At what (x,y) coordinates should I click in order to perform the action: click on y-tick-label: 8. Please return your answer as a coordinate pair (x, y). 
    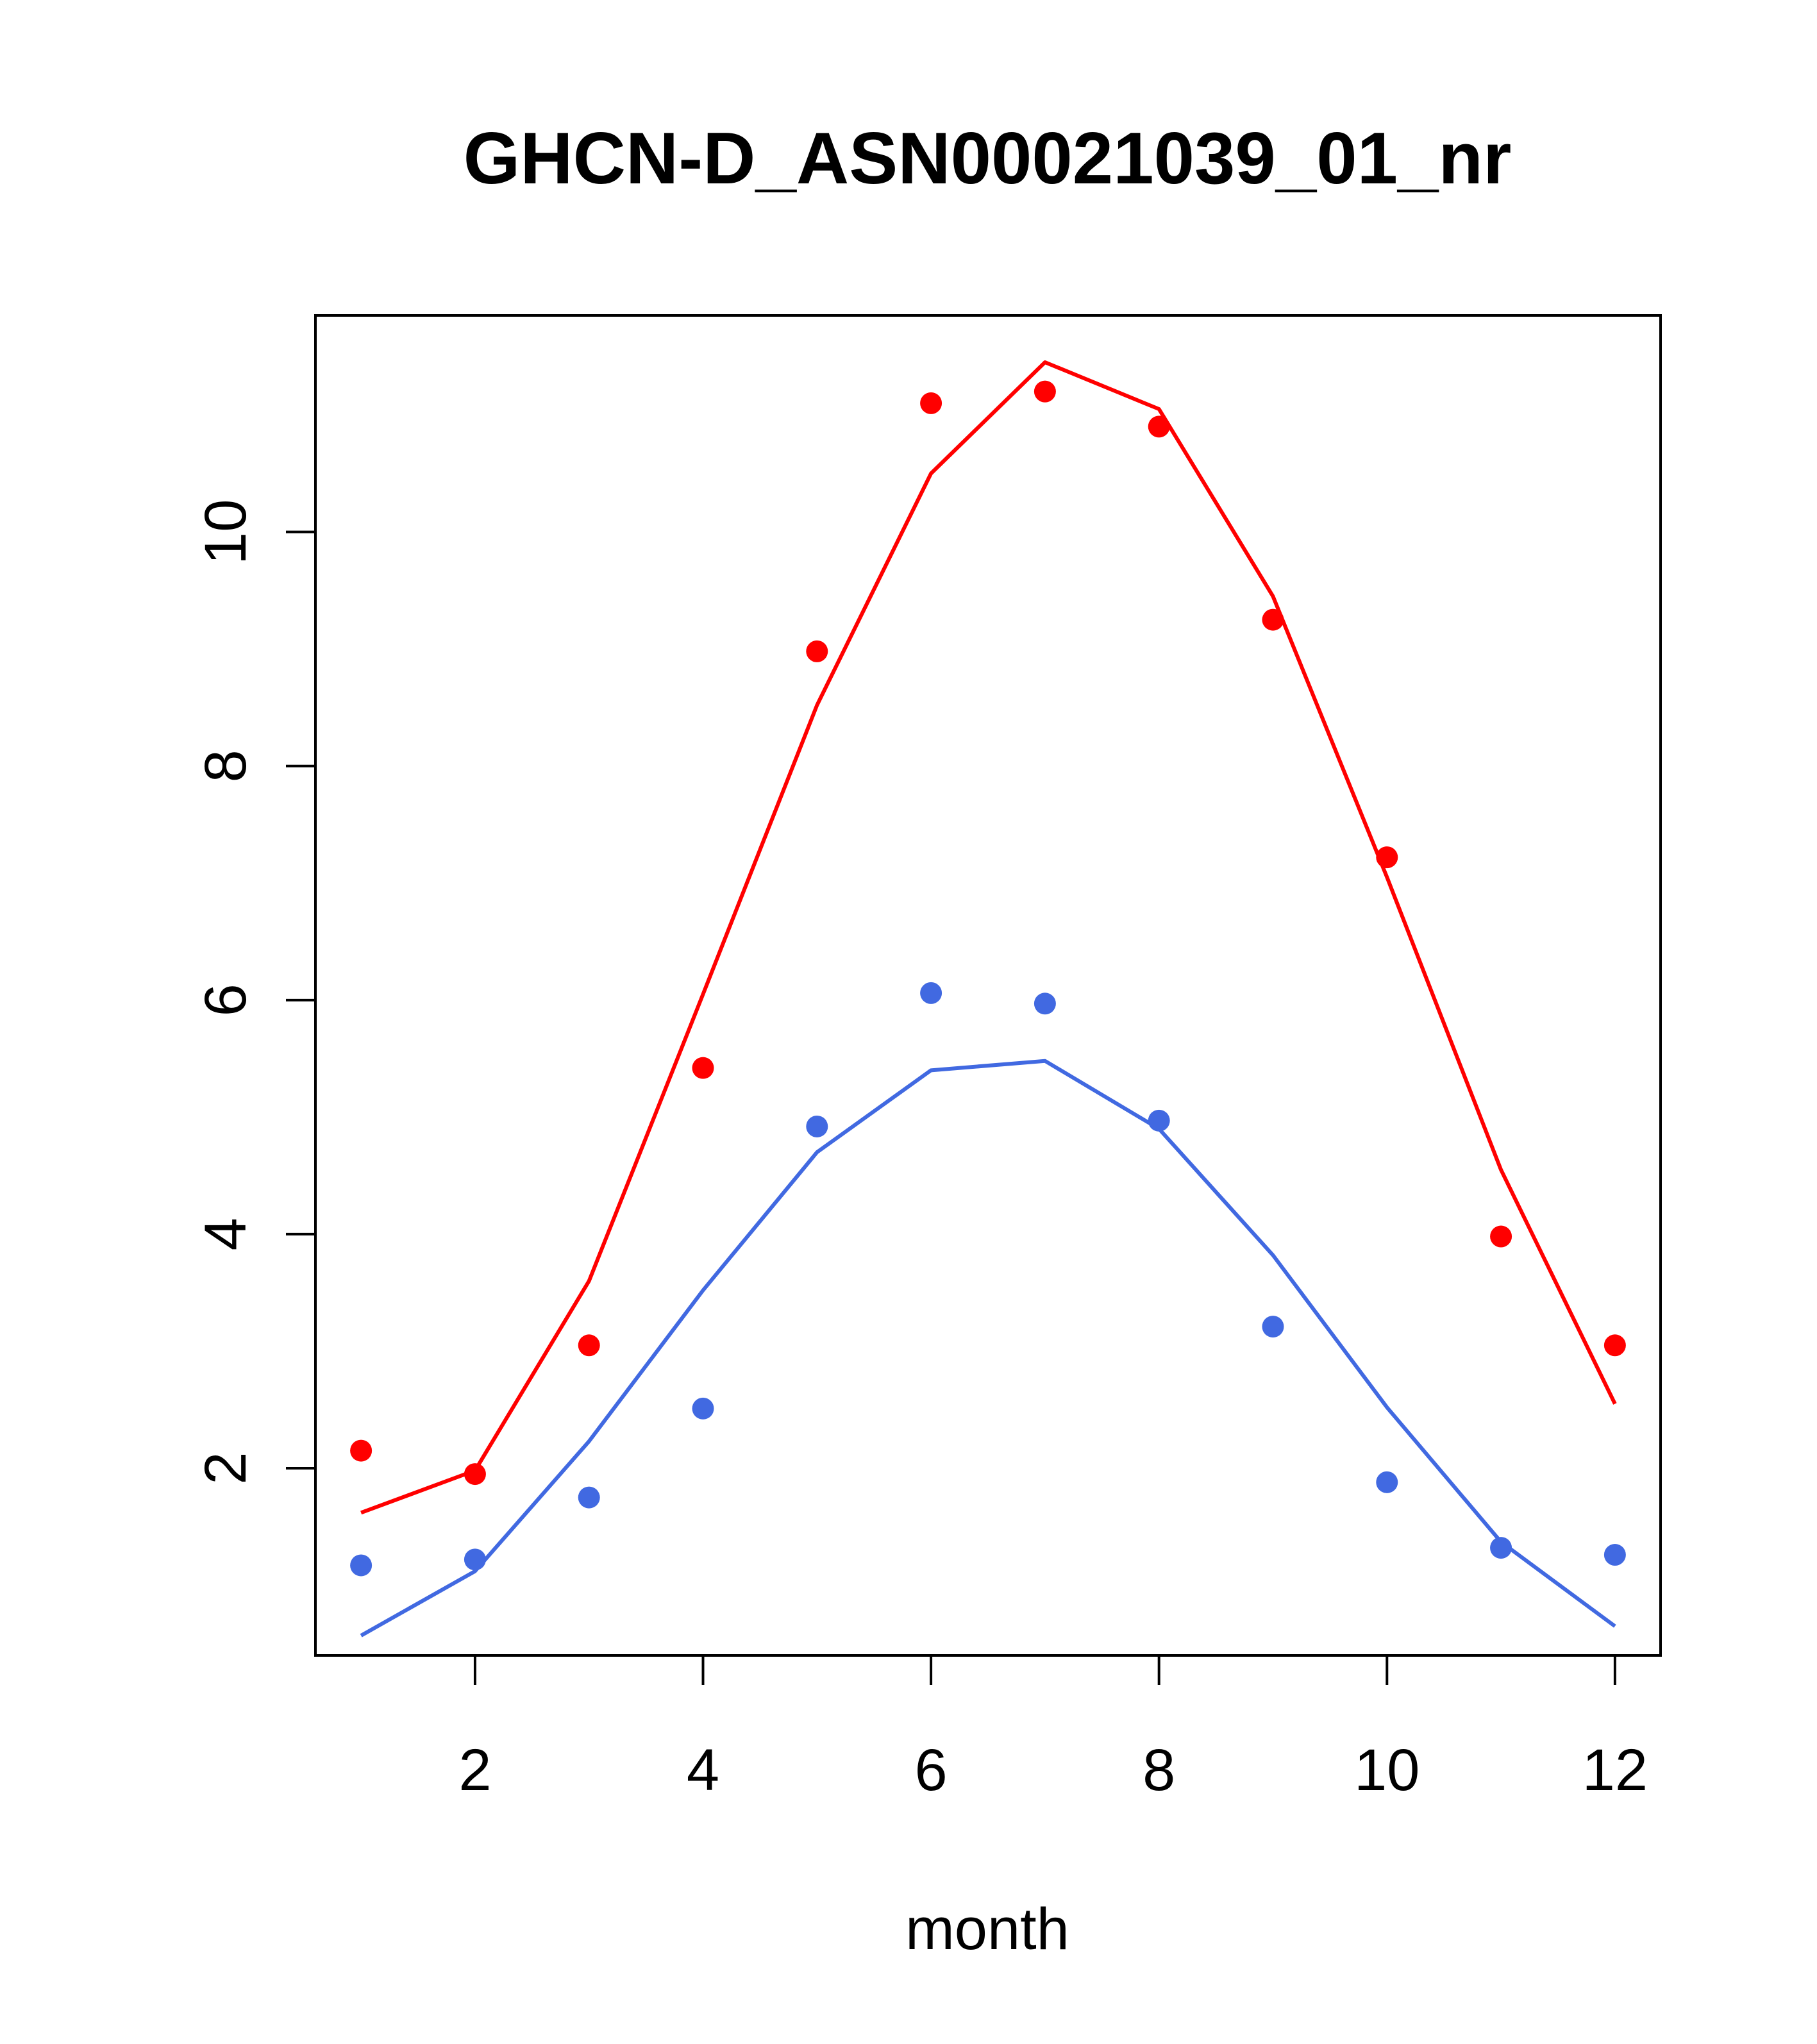
    Looking at the image, I should click on (226, 766).